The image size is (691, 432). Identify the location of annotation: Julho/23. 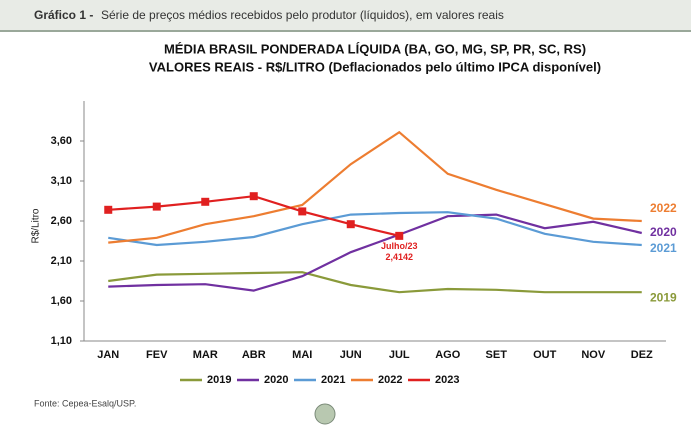
(399, 246).